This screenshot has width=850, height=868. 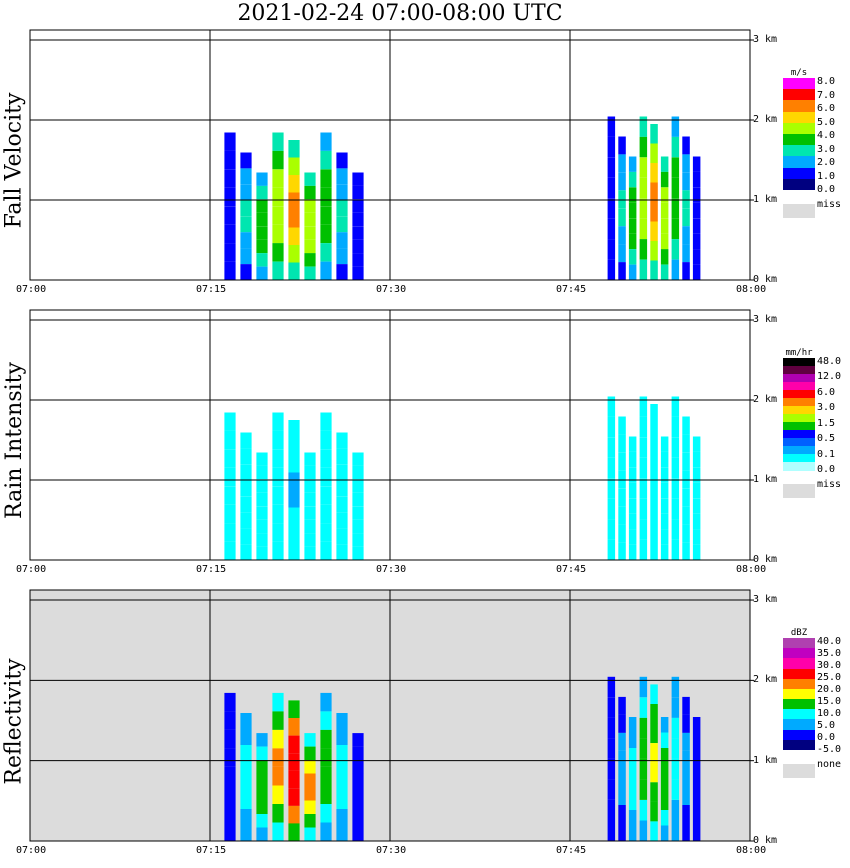 What do you see at coordinates (826, 176) in the screenshot?
I see `fall-velocity-legend-value: 1.0` at bounding box center [826, 176].